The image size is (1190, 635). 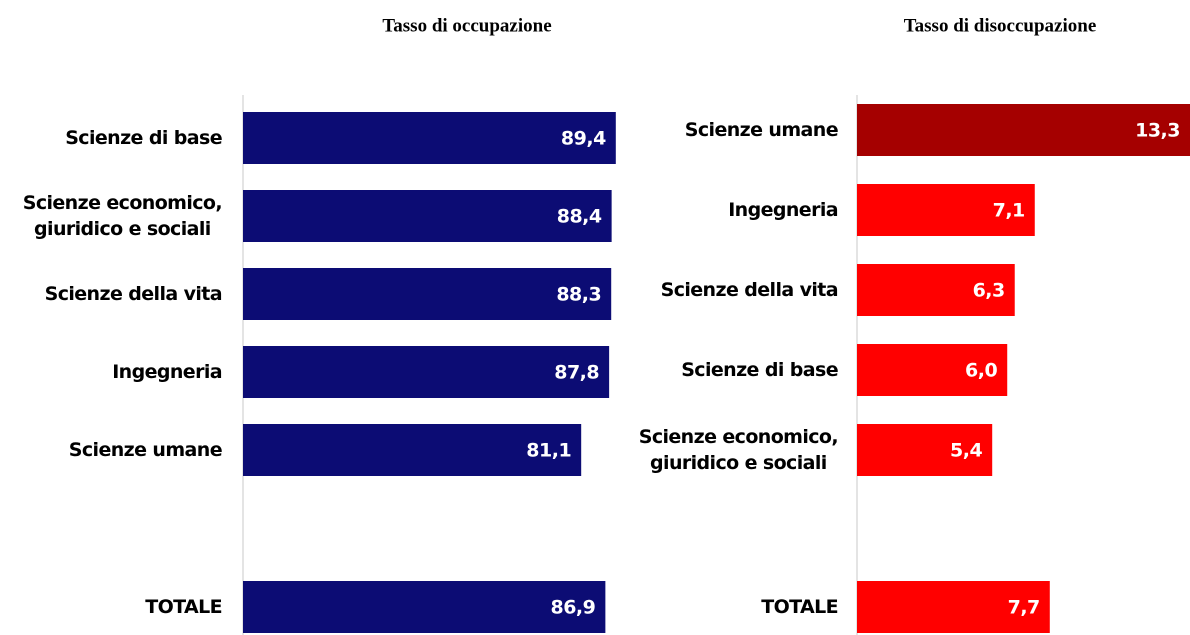 I want to click on value-label: 88,4, so click(x=579, y=217).